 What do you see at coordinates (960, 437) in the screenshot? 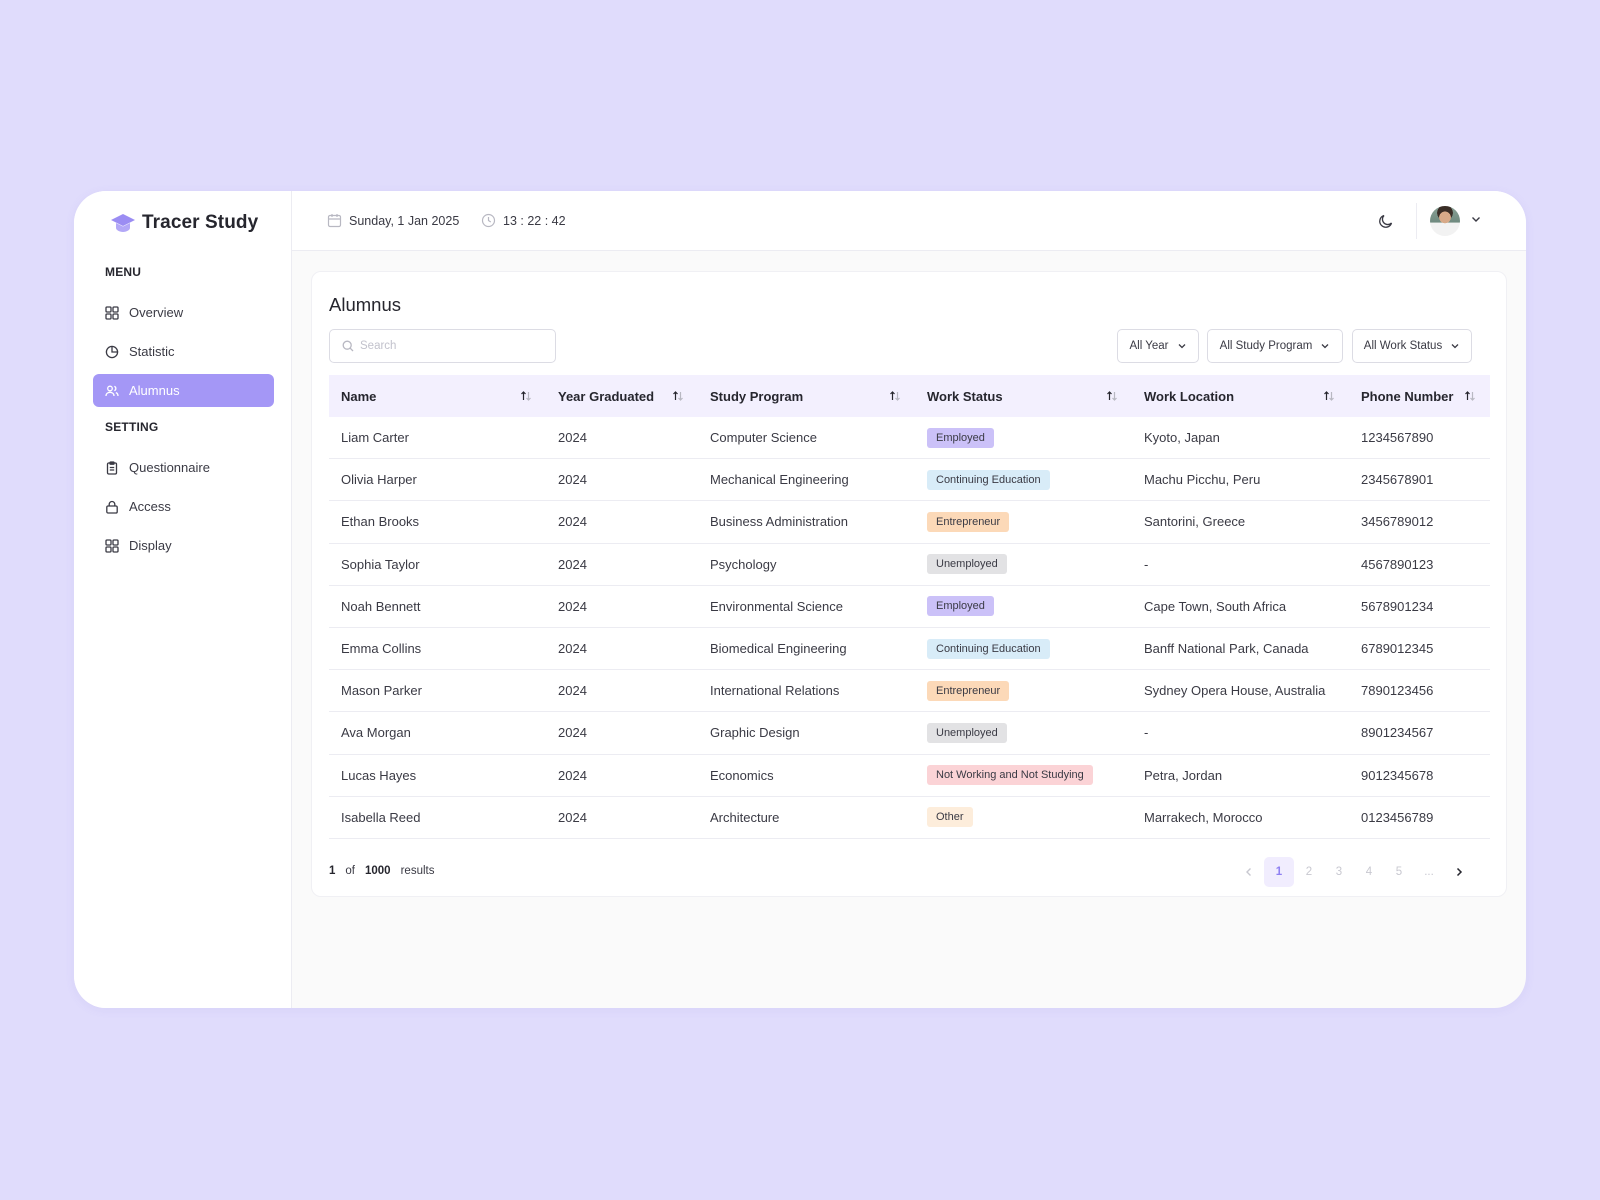
I see `status-badge: Employed` at bounding box center [960, 437].